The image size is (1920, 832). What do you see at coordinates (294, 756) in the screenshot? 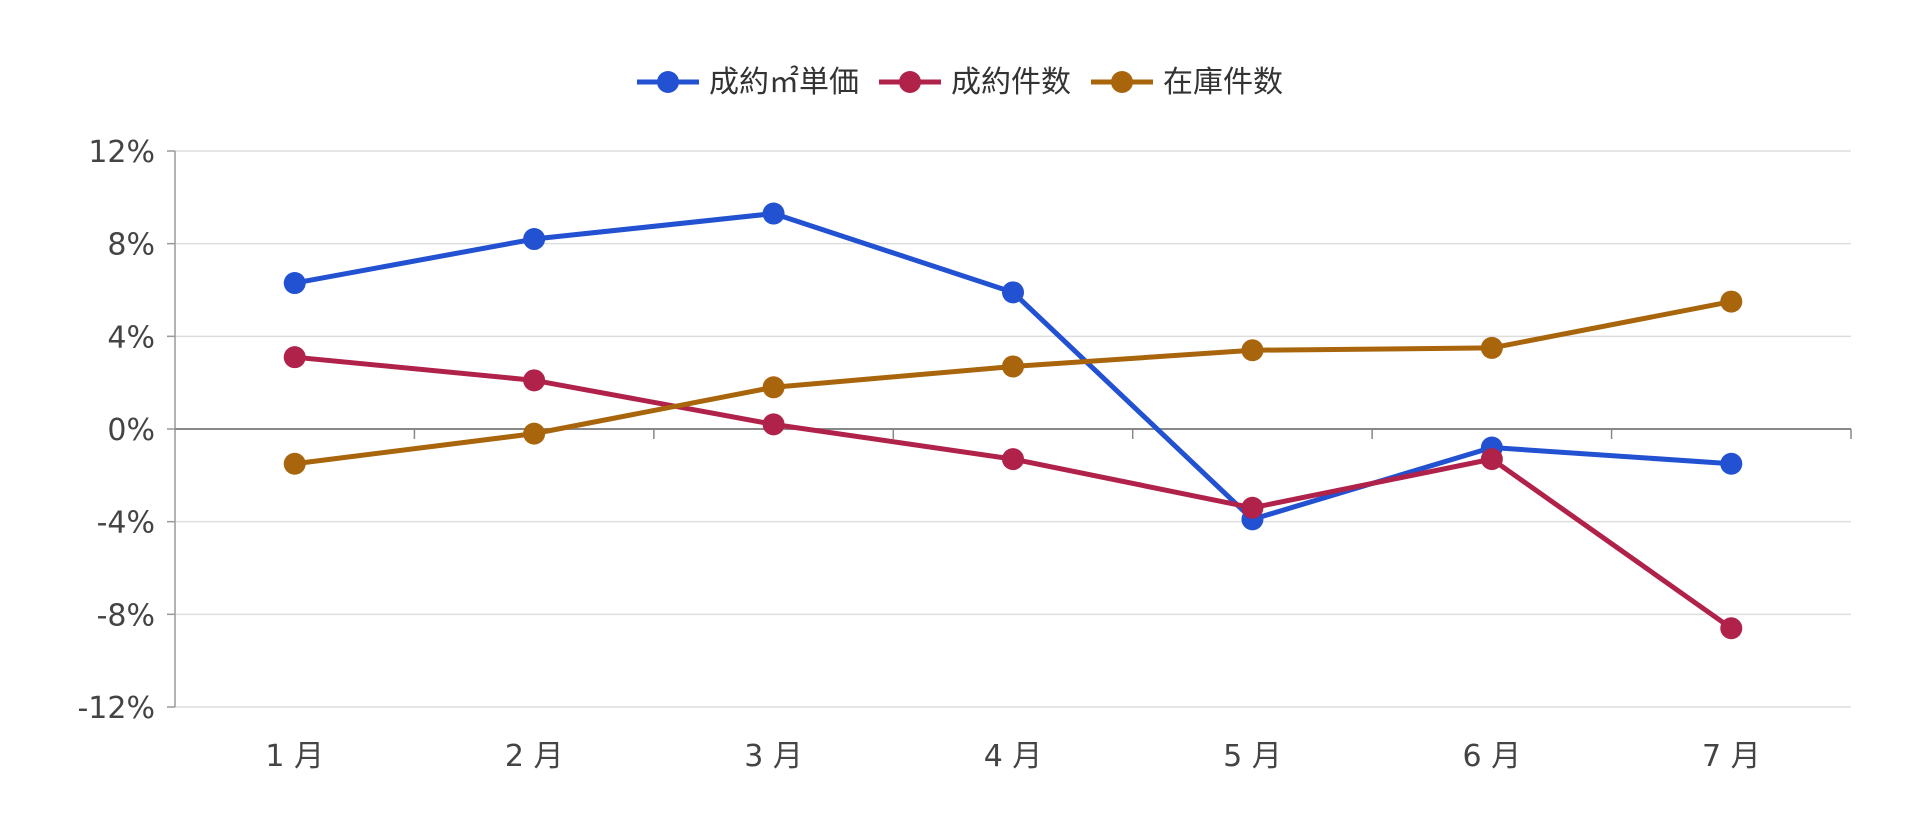
I see `x-tick-label: 1 月` at bounding box center [294, 756].